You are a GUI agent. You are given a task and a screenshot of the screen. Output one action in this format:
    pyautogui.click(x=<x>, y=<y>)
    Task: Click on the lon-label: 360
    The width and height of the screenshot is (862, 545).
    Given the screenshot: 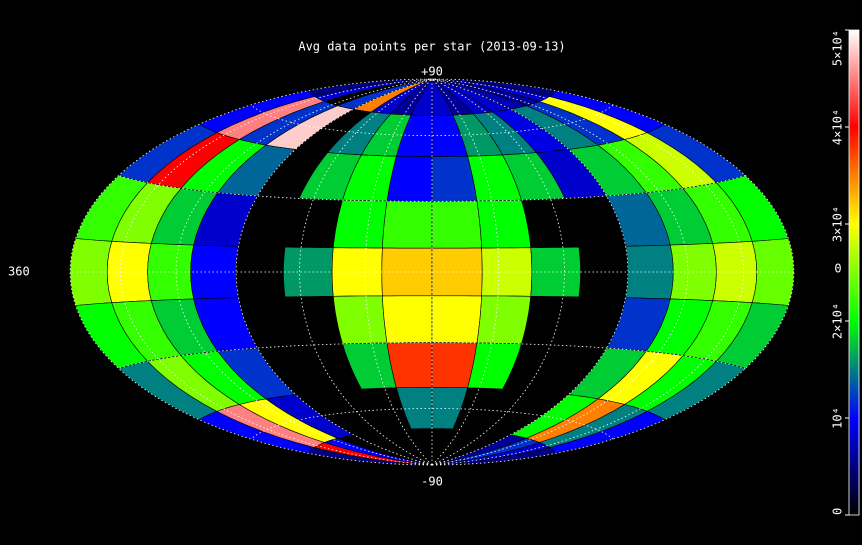 What is the action you would take?
    pyautogui.click(x=19, y=272)
    